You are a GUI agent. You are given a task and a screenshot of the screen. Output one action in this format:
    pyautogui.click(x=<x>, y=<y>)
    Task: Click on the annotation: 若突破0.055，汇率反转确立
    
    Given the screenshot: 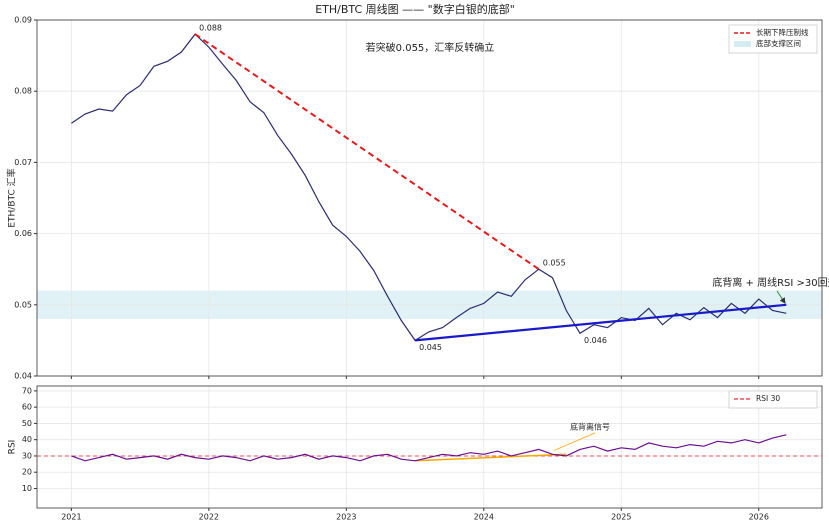 What is the action you would take?
    pyautogui.click(x=430, y=47)
    